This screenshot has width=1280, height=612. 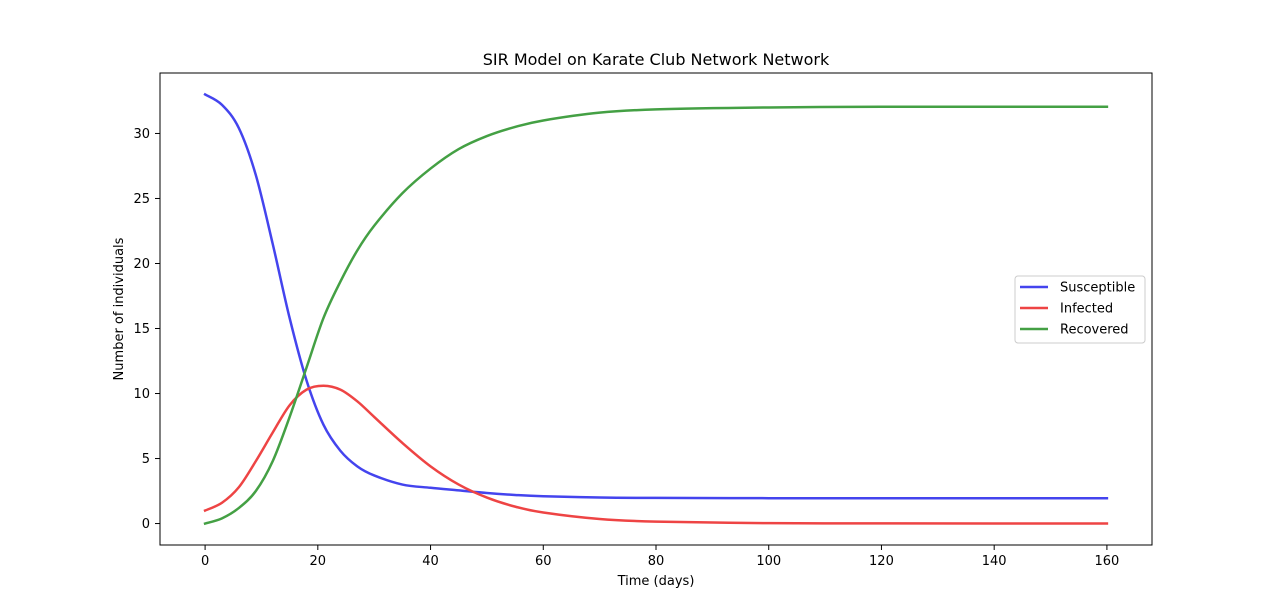 I want to click on legend: Susceptible Infected Recovered, so click(x=1080, y=309).